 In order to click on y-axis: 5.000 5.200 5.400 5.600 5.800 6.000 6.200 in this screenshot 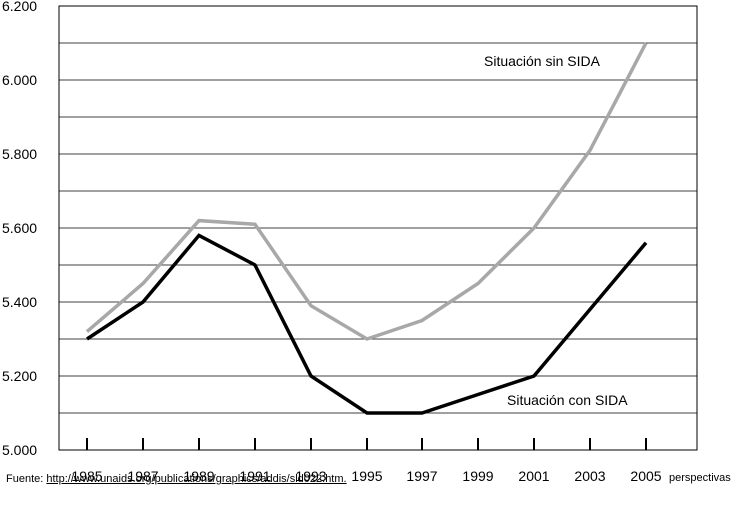, I will do `click(19, 229)`.